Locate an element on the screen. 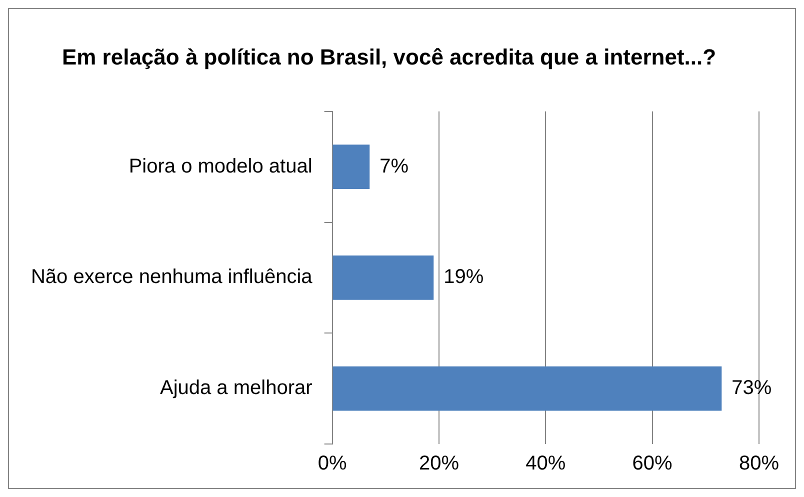 The width and height of the screenshot is (804, 497). data-label: 19% is located at coordinates (464, 277).